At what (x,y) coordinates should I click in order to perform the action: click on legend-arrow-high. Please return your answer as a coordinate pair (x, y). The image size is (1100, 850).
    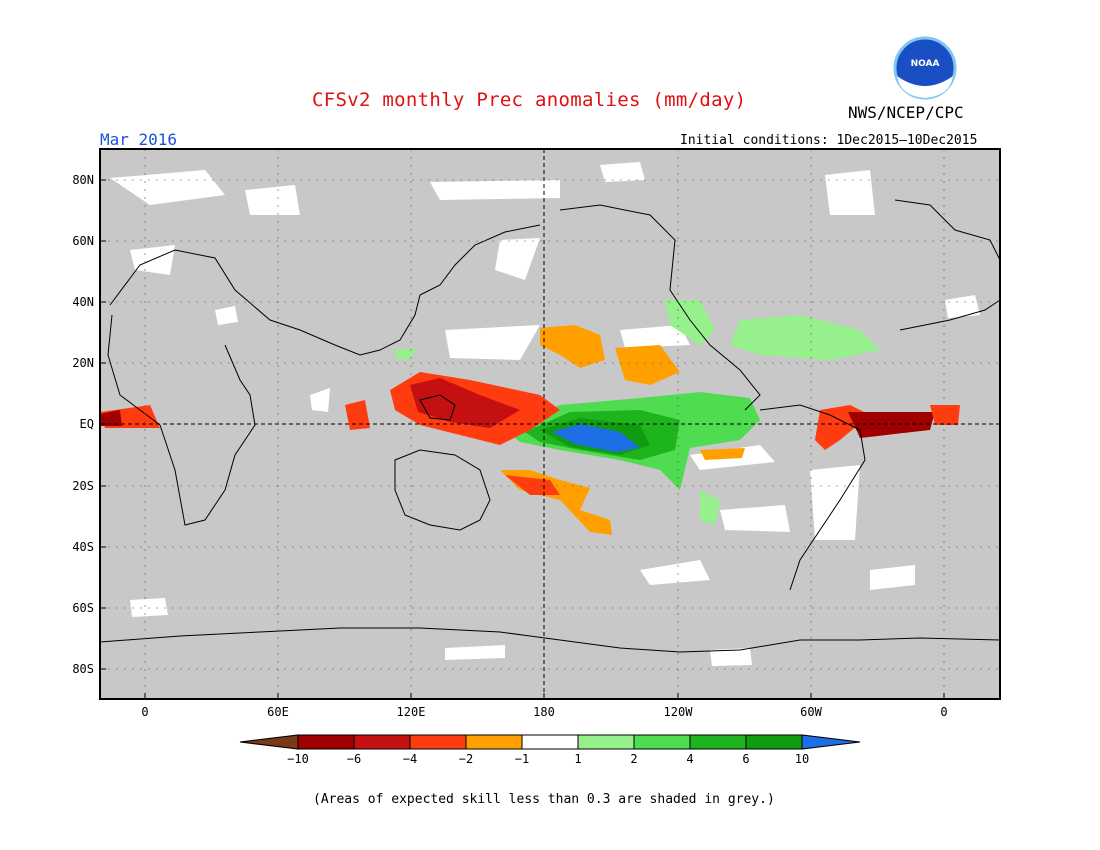
    Looking at the image, I should click on (831, 742).